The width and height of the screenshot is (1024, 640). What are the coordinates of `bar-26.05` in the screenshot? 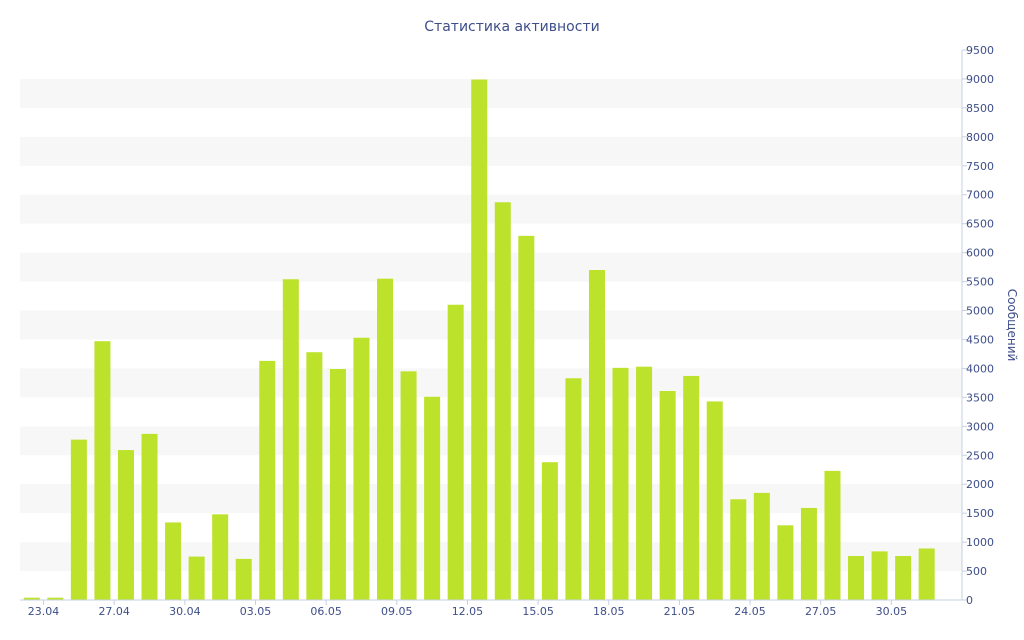 It's located at (808, 553).